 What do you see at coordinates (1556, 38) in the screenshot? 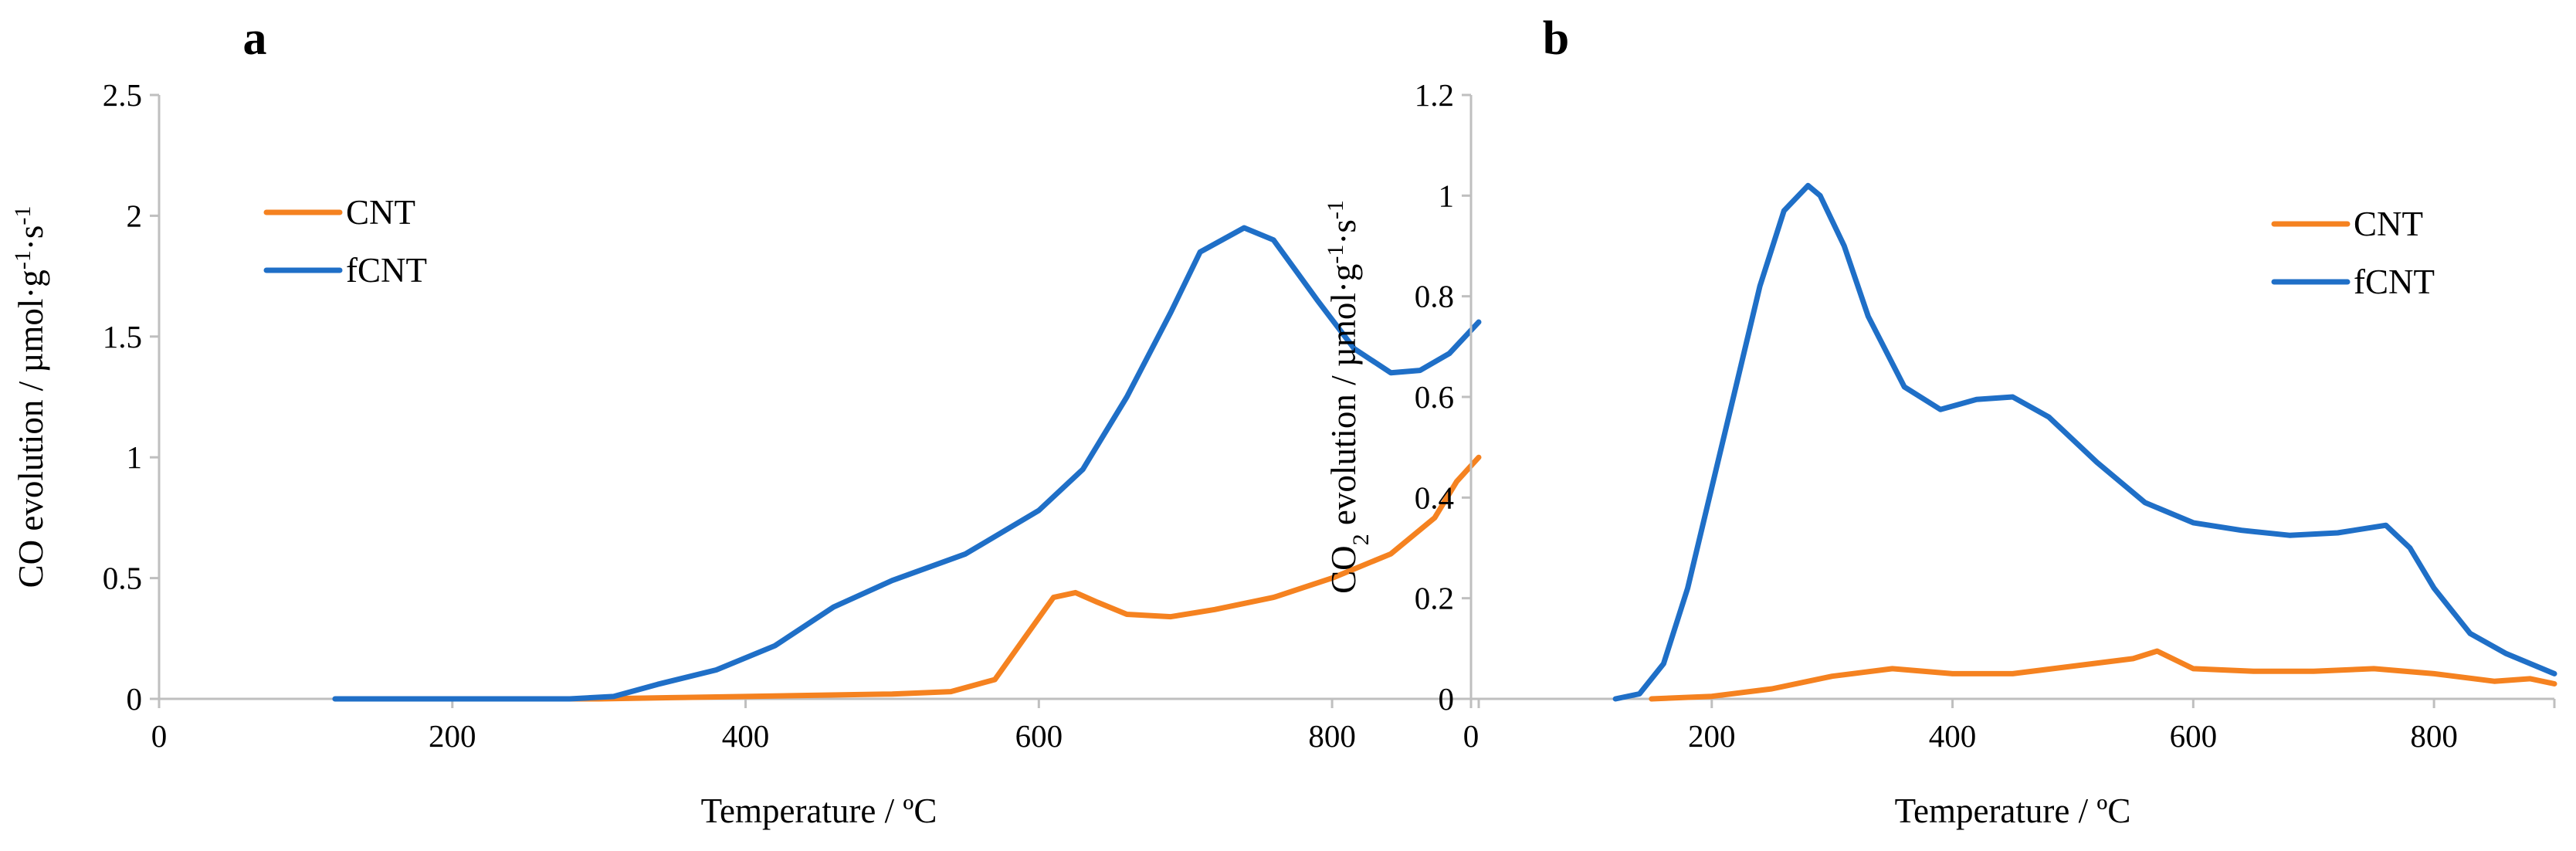
I see `panel-letter: b` at bounding box center [1556, 38].